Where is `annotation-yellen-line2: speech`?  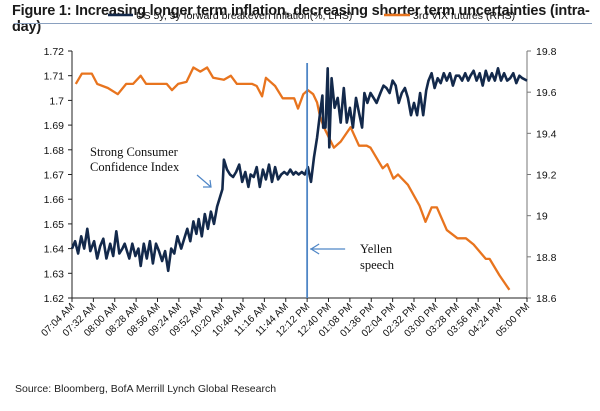
annotation-yellen-line2: speech is located at coordinates (377, 265).